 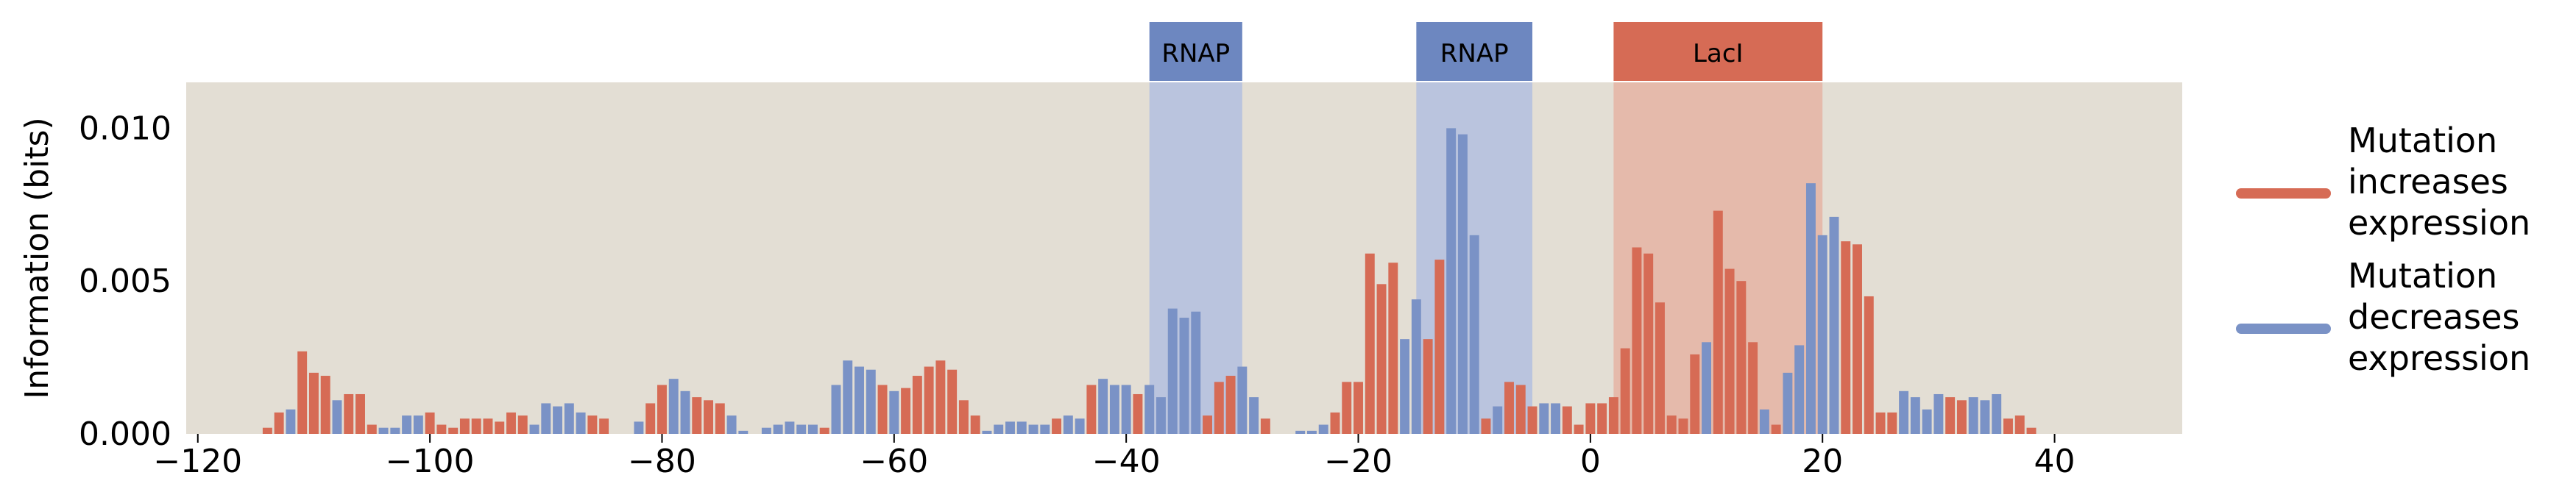 What do you see at coordinates (37, 258) in the screenshot?
I see `y-axis-label: Information (bits)` at bounding box center [37, 258].